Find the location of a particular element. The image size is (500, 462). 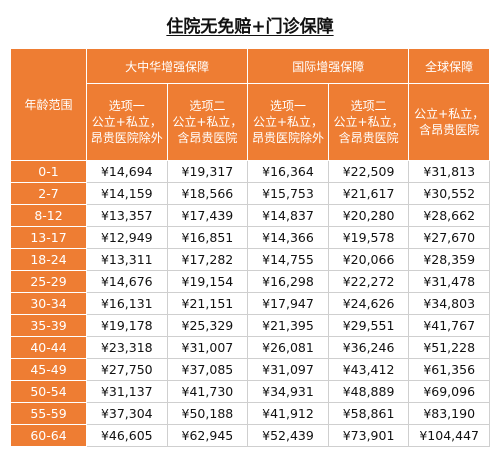

premium-cell: ¥73,901 is located at coordinates (368, 435).